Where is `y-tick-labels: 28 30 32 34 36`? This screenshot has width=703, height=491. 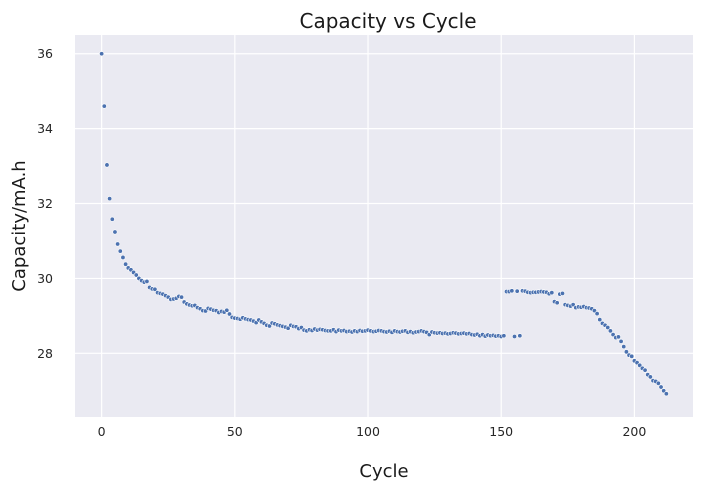
y-tick-labels: 28 30 32 34 36 is located at coordinates (45, 203).